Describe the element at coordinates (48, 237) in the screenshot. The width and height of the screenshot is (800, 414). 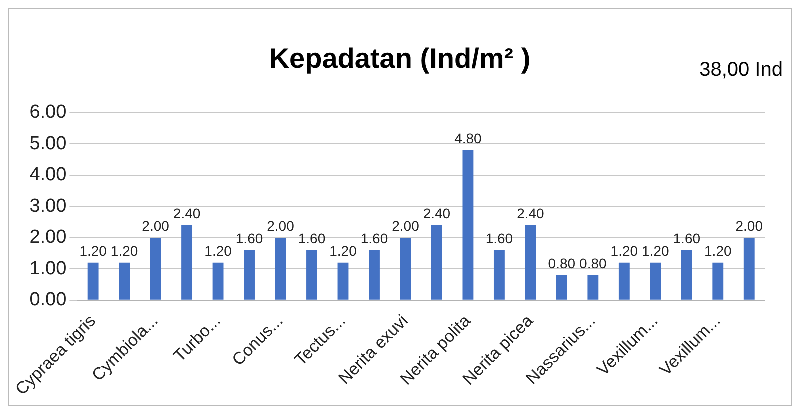
I see `y-tick-label: 2.00` at that location.